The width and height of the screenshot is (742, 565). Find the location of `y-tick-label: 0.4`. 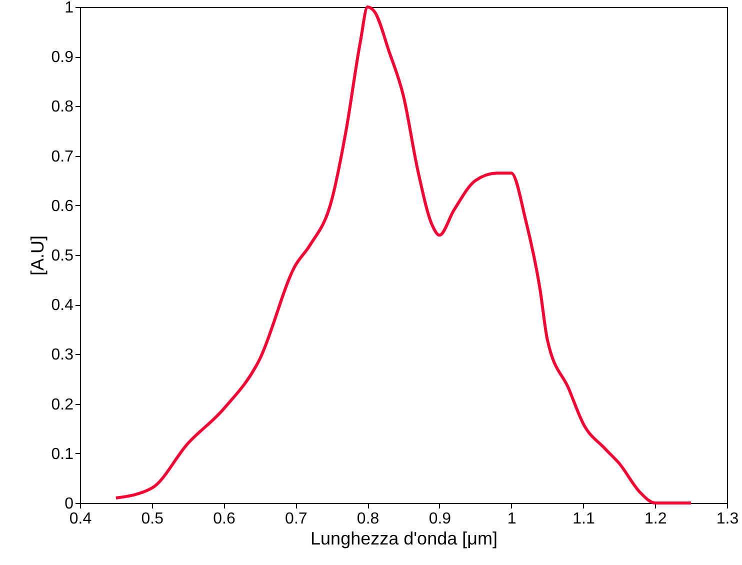

y-tick-label: 0.4 is located at coordinates (62, 305).